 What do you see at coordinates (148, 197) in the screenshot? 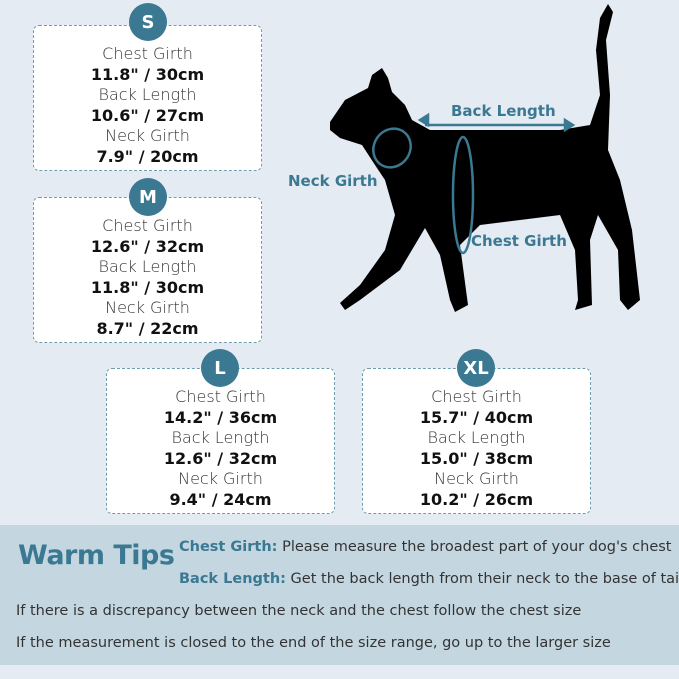
I see `size-badge: M` at bounding box center [148, 197].